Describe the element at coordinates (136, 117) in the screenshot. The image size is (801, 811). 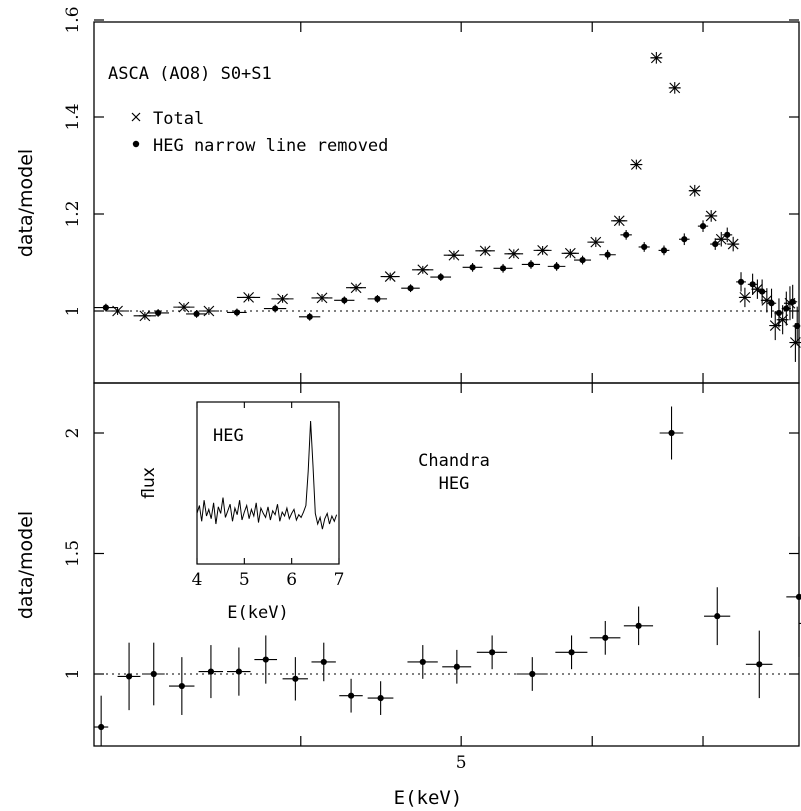
I see `legend-total-marker` at that location.